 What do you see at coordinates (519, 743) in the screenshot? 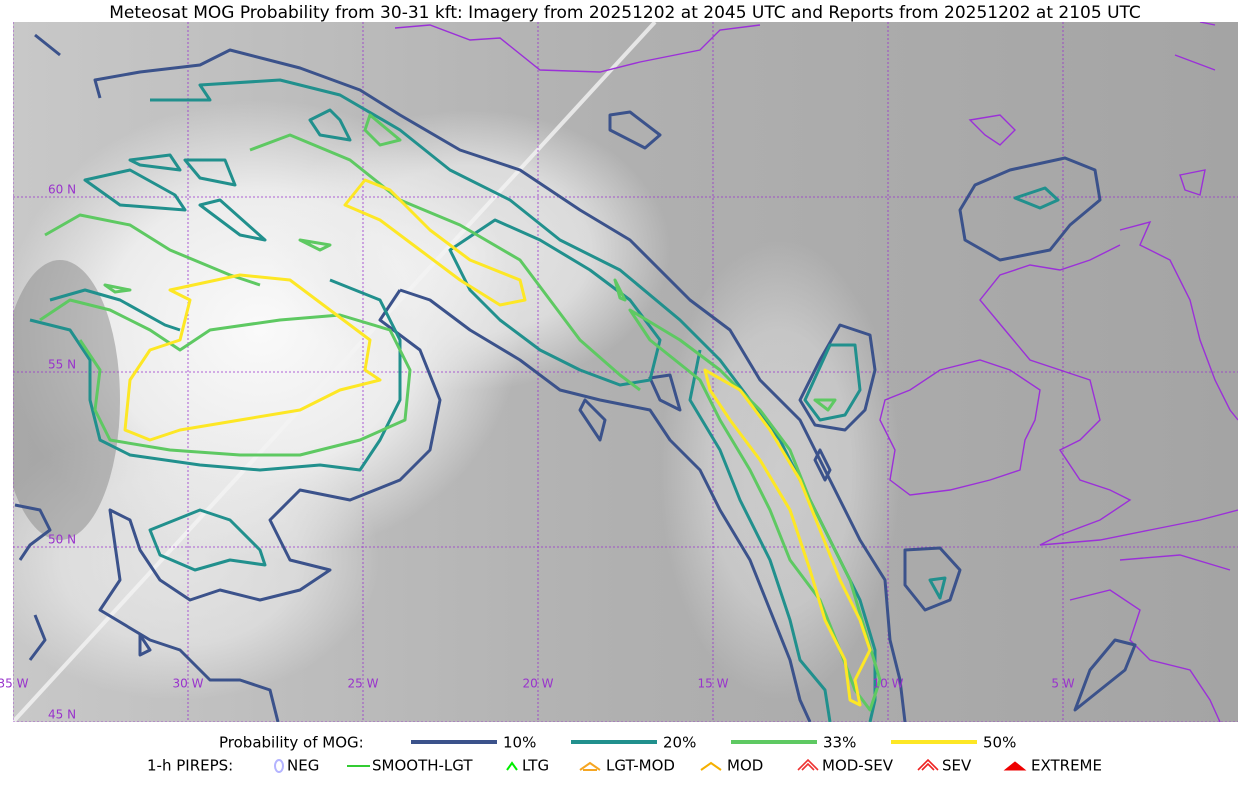
I see `legend-label: 10%` at bounding box center [519, 743].